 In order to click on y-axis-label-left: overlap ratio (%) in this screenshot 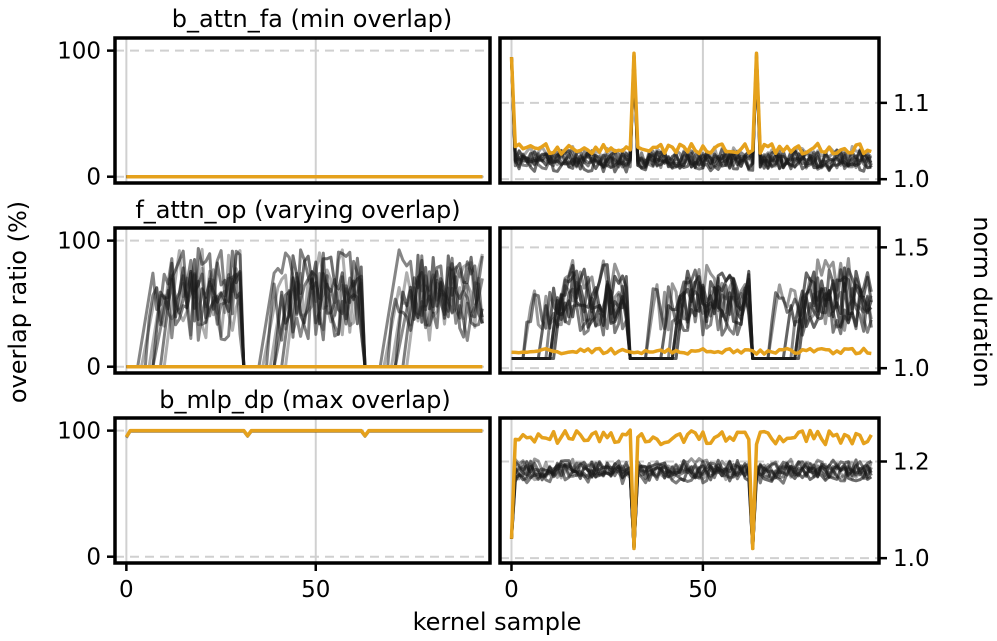, I will do `click(18, 302)`.